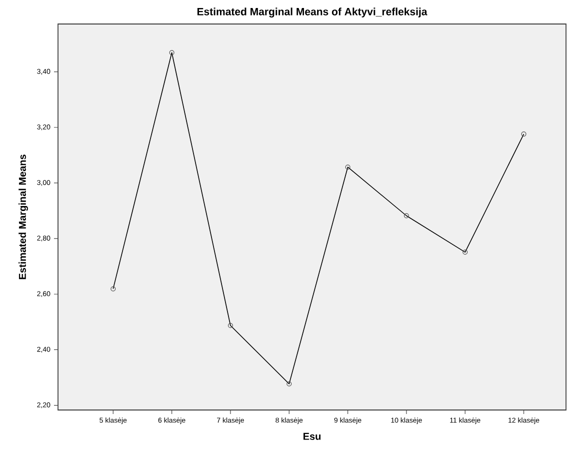 Image resolution: width=576 pixels, height=459 pixels. Describe the element at coordinates (23, 217) in the screenshot. I see `y-axis-title: Estimated Marginal Means` at that location.